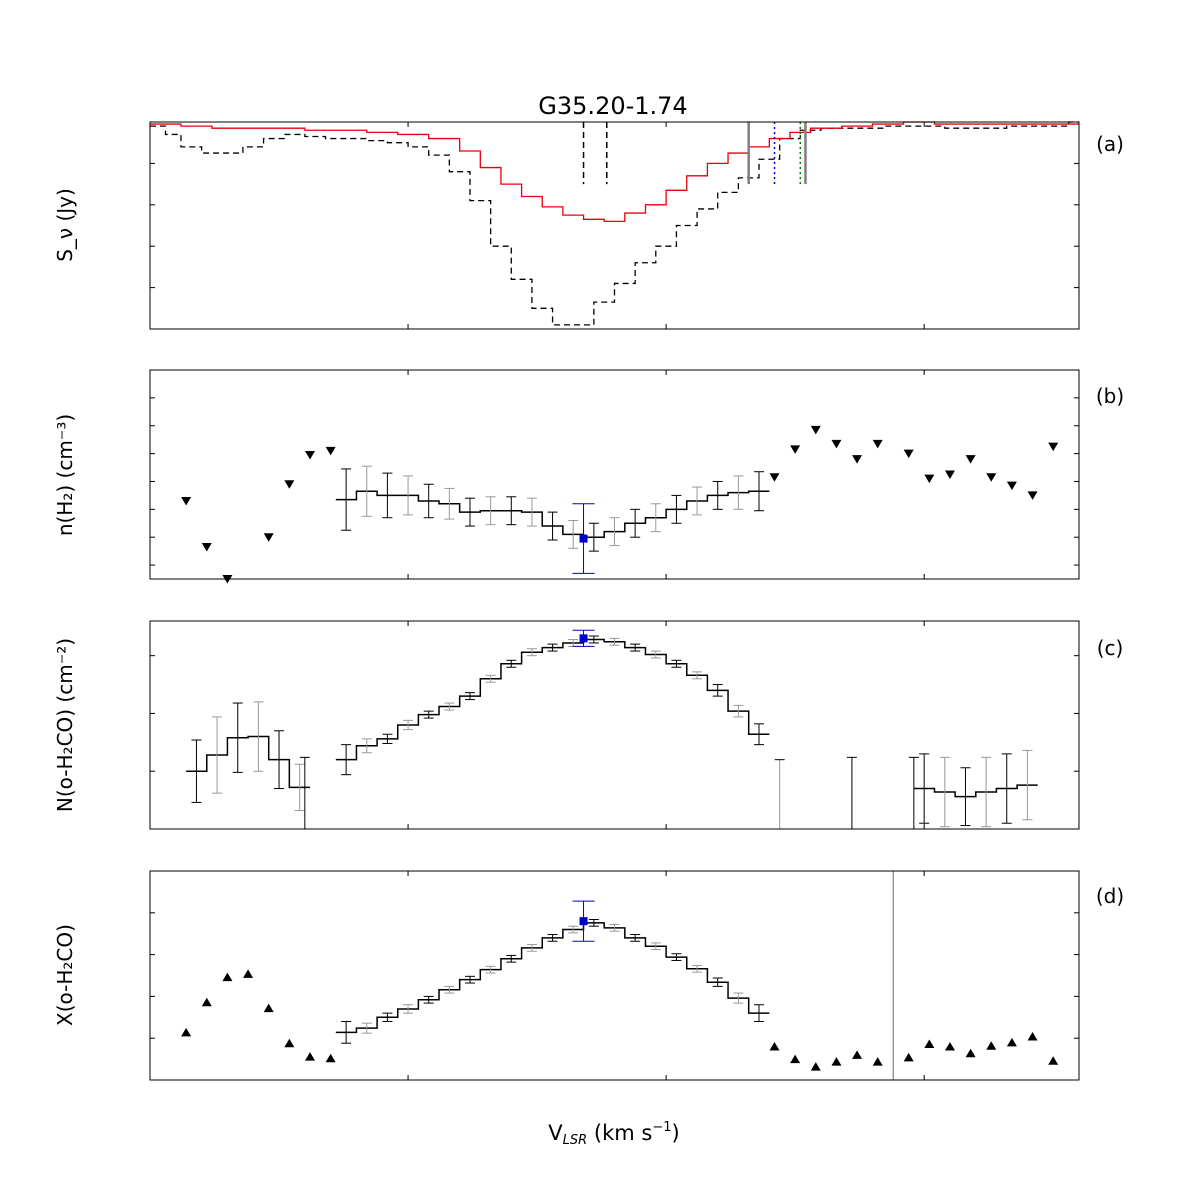 The height and width of the screenshot is (1201, 1201). What do you see at coordinates (620, 504) in the screenshot?
I see `panel-b-plot` at bounding box center [620, 504].